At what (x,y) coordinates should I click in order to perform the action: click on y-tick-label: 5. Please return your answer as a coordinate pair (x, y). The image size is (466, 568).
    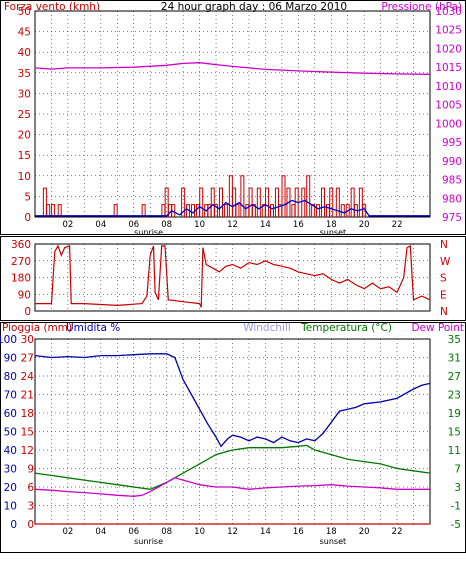
    Looking at the image, I should click on (27, 197).